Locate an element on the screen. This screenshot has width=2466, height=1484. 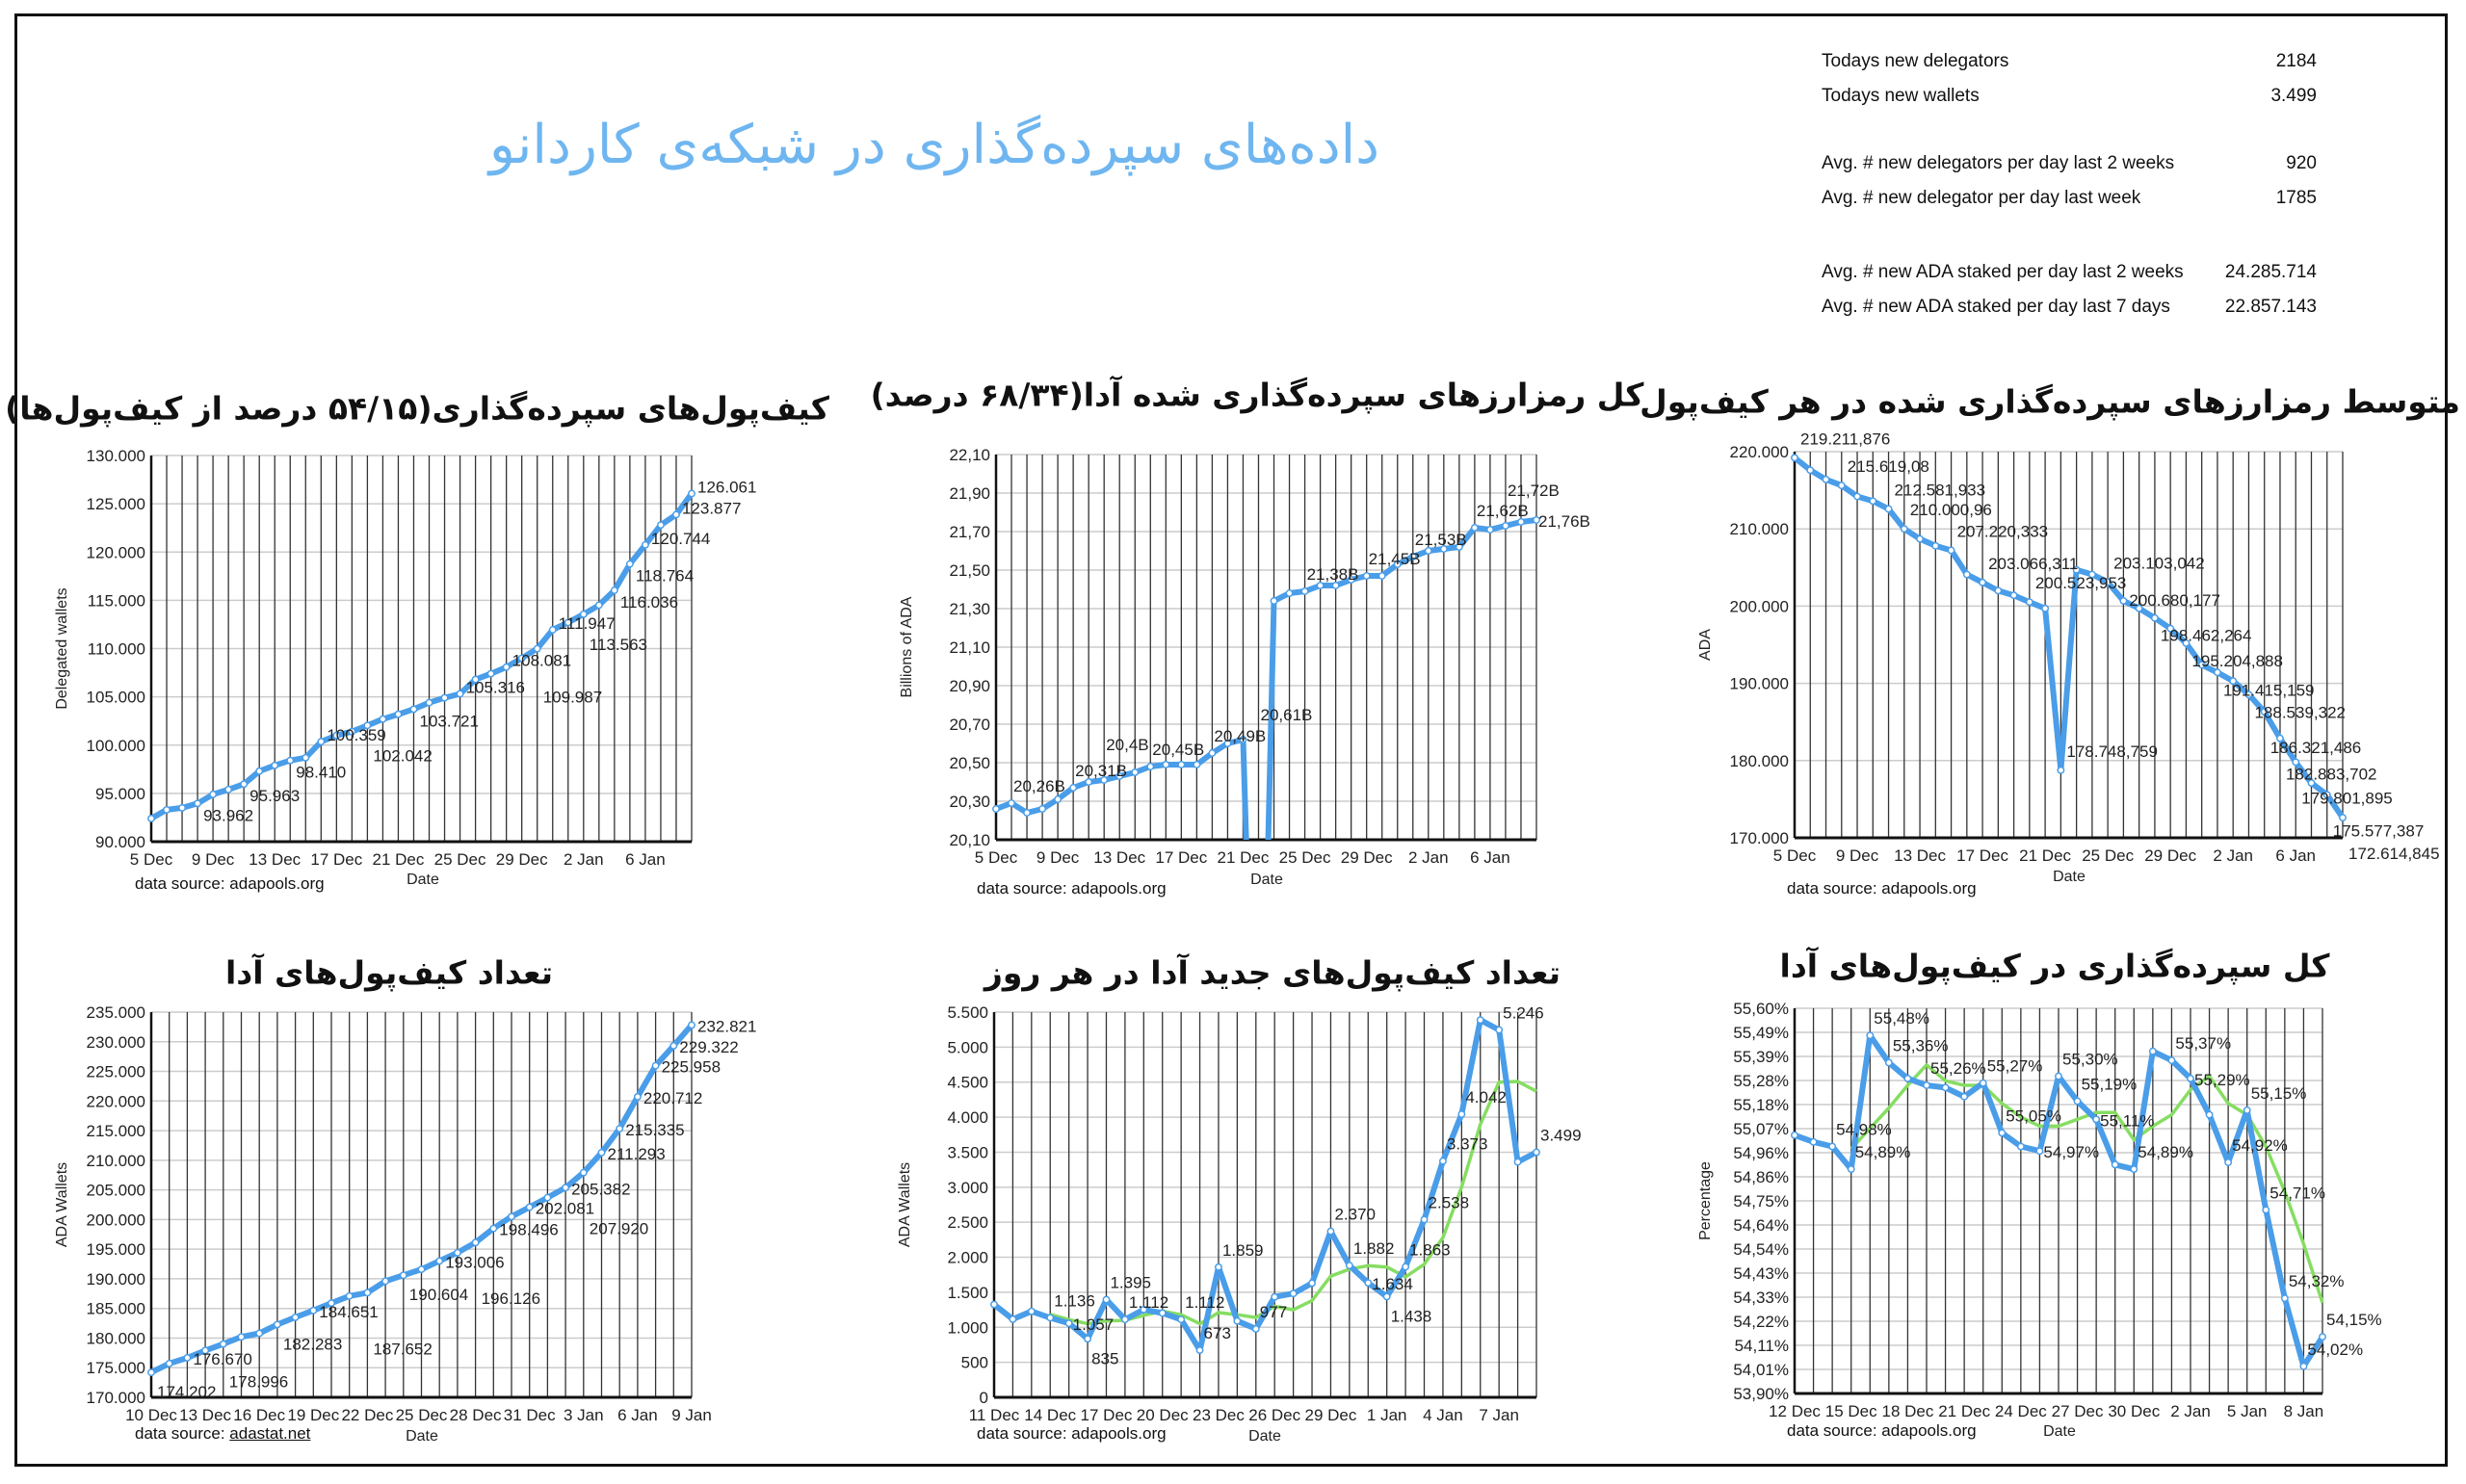
stat-value: 920 is located at coordinates (2301, 163).